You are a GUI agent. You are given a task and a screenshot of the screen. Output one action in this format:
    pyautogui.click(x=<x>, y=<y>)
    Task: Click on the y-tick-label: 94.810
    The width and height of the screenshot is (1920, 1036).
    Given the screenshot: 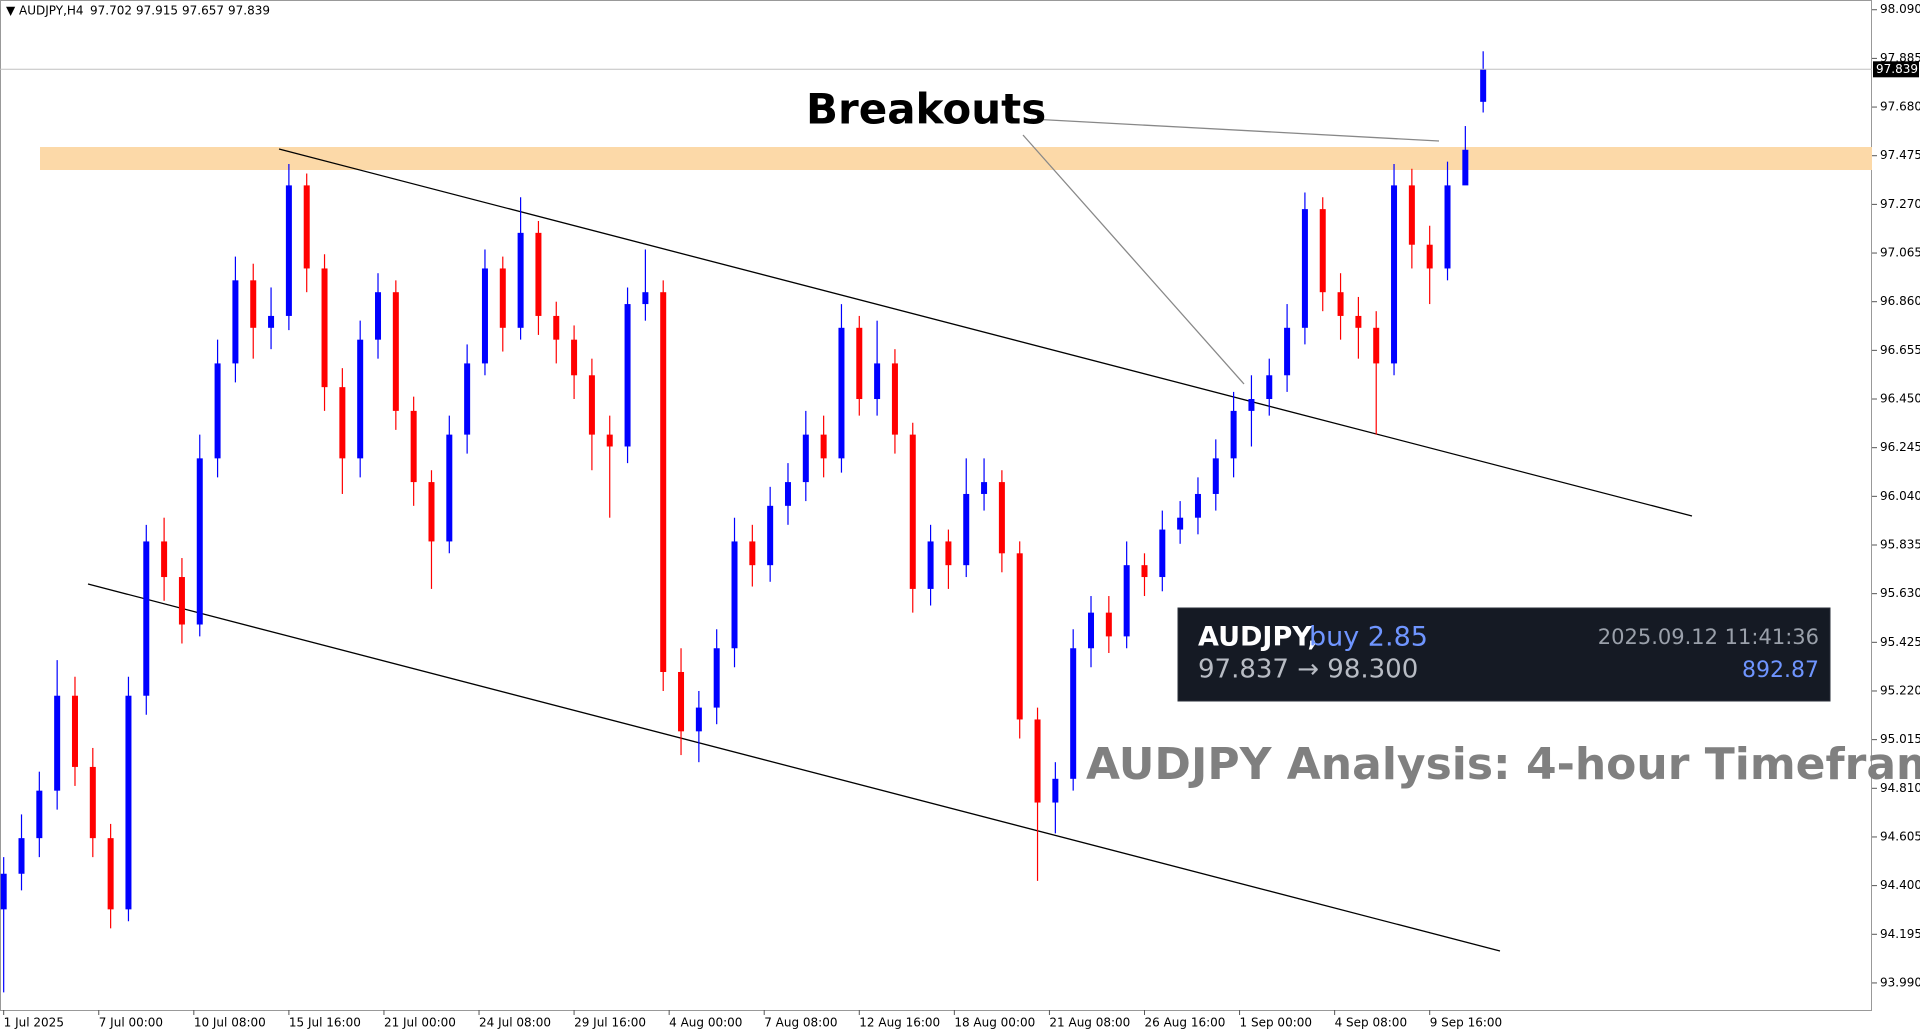 What is the action you would take?
    pyautogui.click(x=1900, y=788)
    